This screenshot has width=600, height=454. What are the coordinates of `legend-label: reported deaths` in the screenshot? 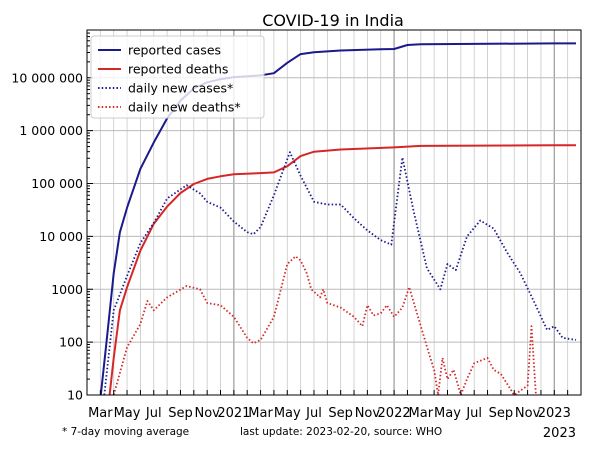 It's located at (178, 69).